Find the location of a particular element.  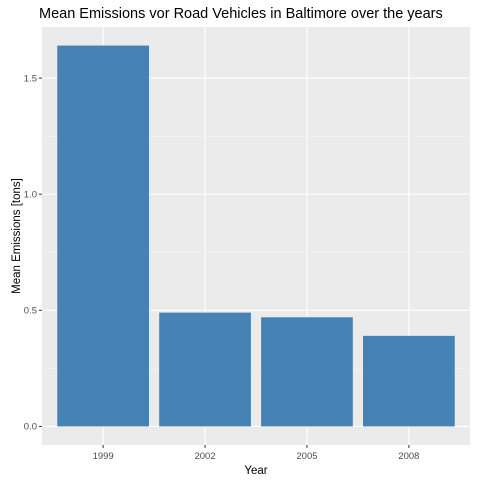

bar-2002 is located at coordinates (205, 369).